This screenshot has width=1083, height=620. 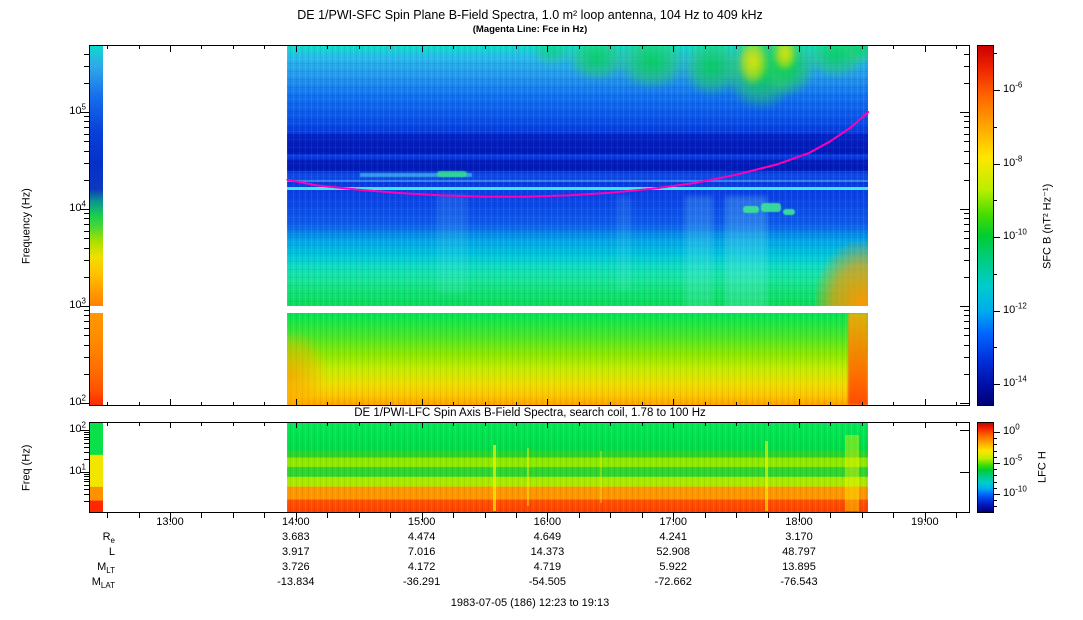 What do you see at coordinates (296, 582) in the screenshot?
I see `ephemeris-value: -13.834` at bounding box center [296, 582].